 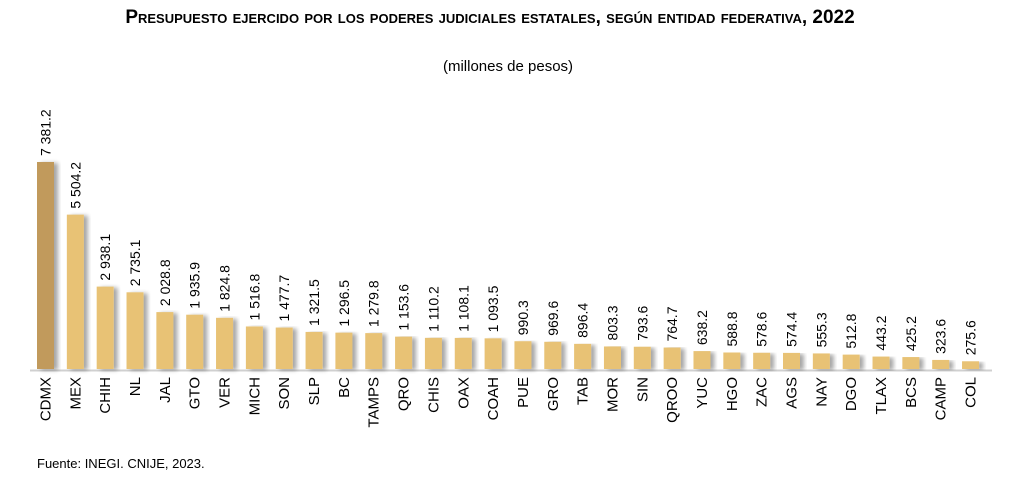 What do you see at coordinates (523, 392) in the screenshot?
I see `x-tick-label: PUE` at bounding box center [523, 392].